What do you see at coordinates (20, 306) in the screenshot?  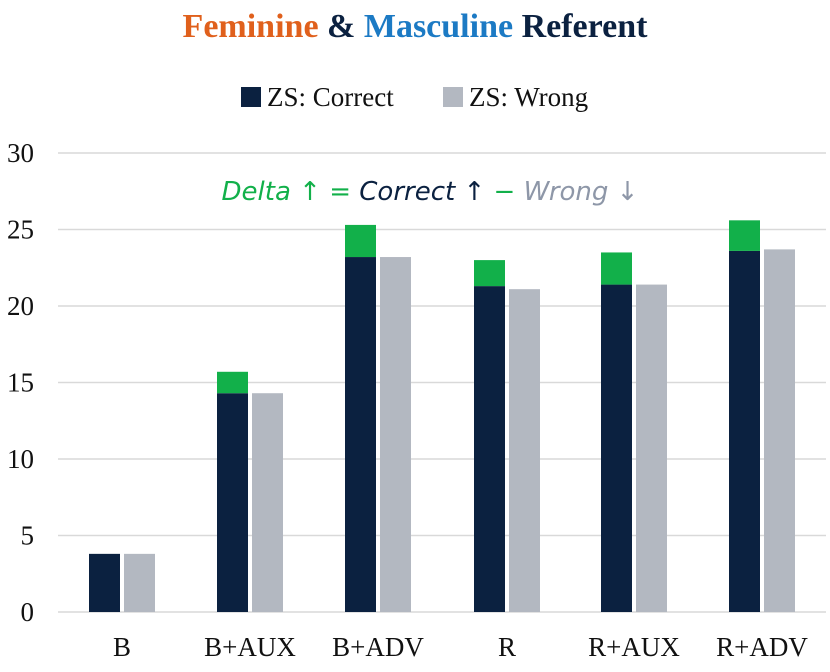 I see `y-tick-label: 20` at bounding box center [20, 306].